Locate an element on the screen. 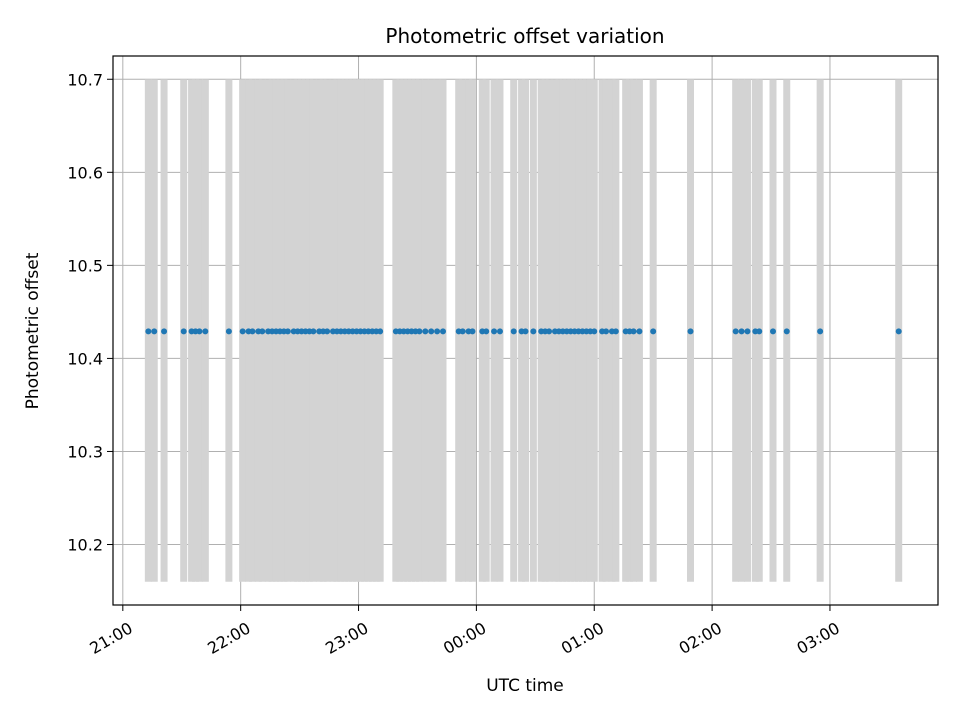  y-tick-label: 10.5 is located at coordinates (85, 265).